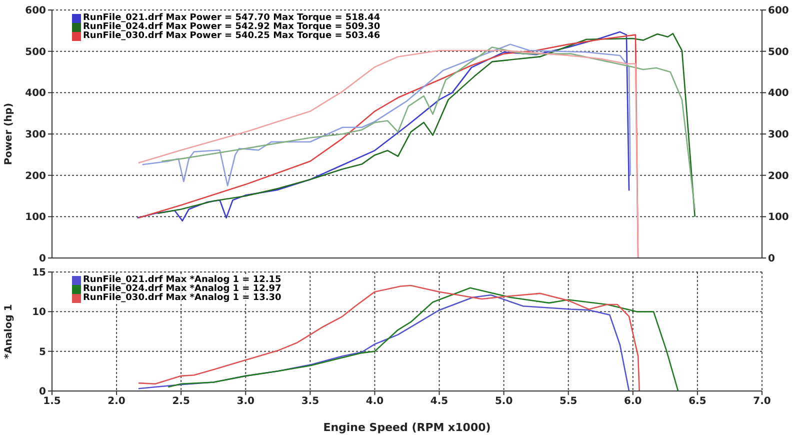  Describe the element at coordinates (231, 18) in the screenshot. I see `legend-label: RunFile_021.drf Max Power = 547.70 Max Torque = 518.44` at that location.